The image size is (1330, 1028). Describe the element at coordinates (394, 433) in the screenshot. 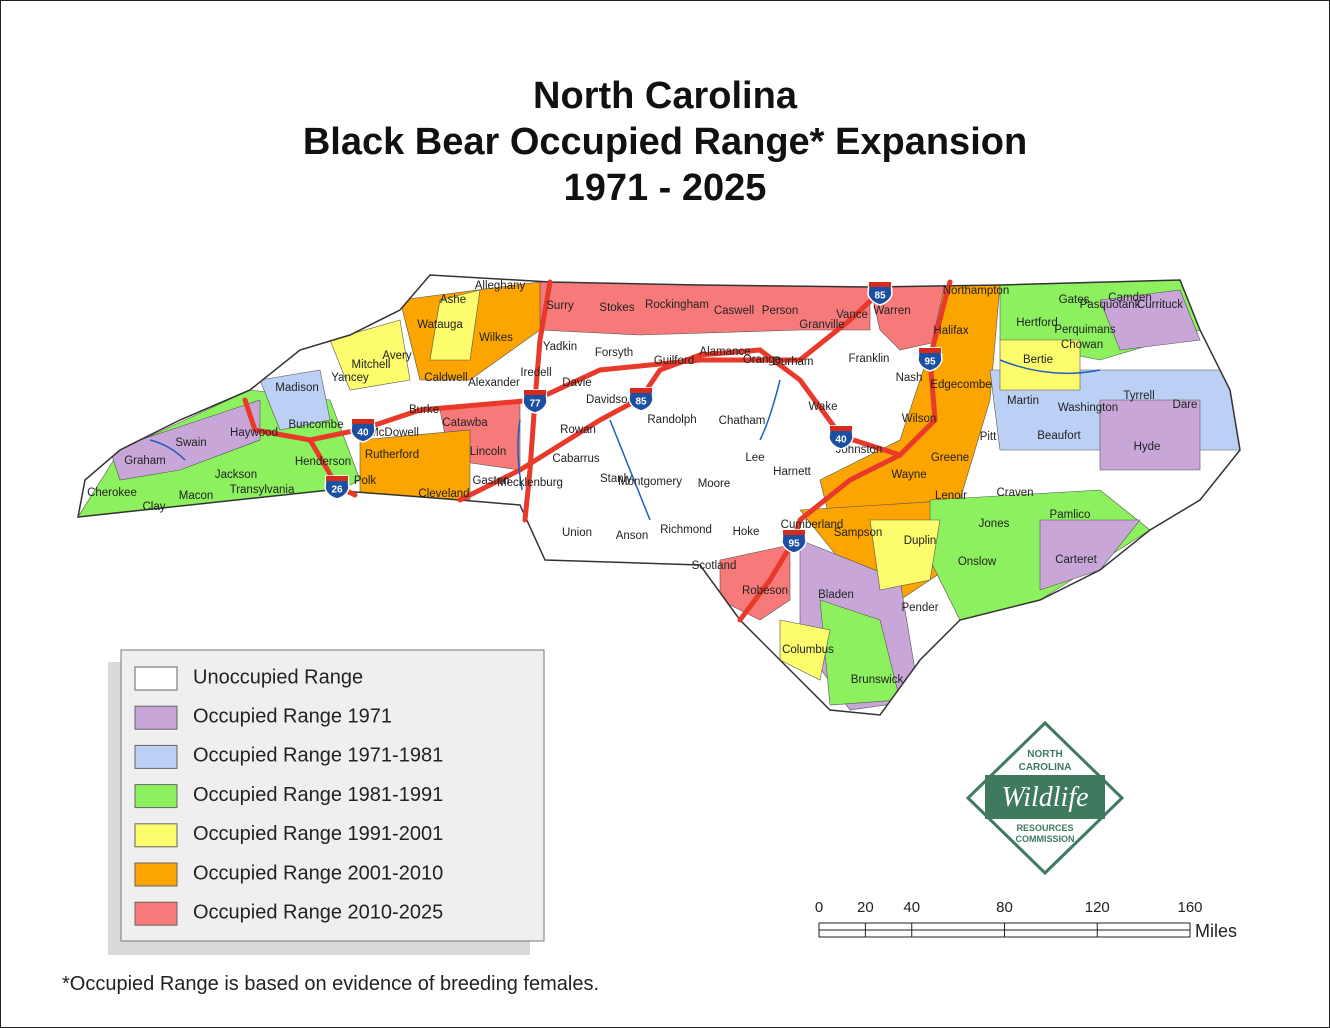

I see `county-label: McDowell` at that location.